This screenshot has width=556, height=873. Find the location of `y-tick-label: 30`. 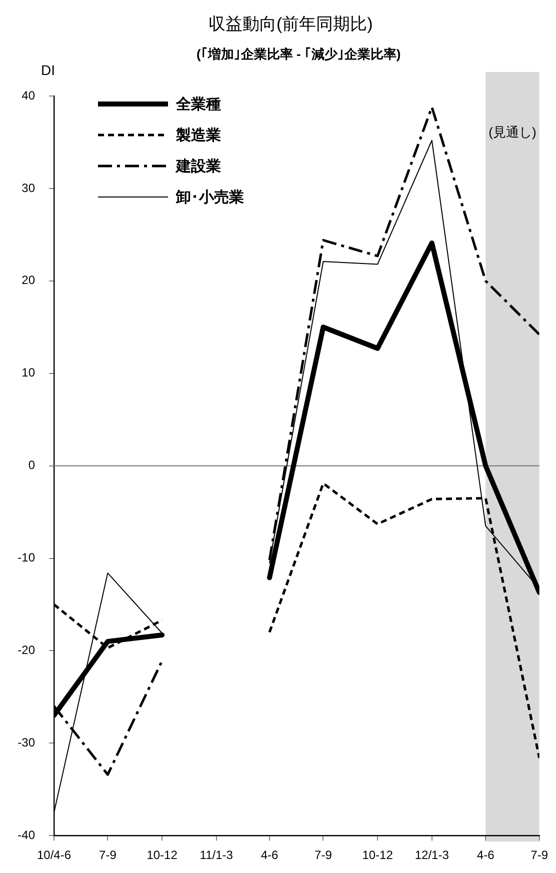

y-tick-label: 30 is located at coordinates (29, 187).